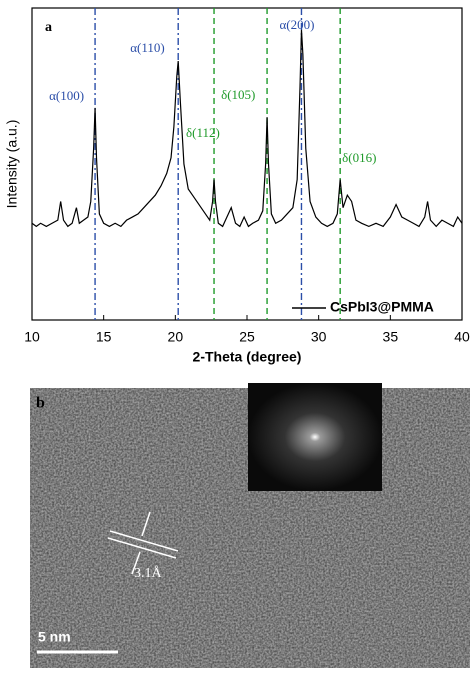 The width and height of the screenshot is (474, 673). I want to click on panel-label: b, so click(40, 403).